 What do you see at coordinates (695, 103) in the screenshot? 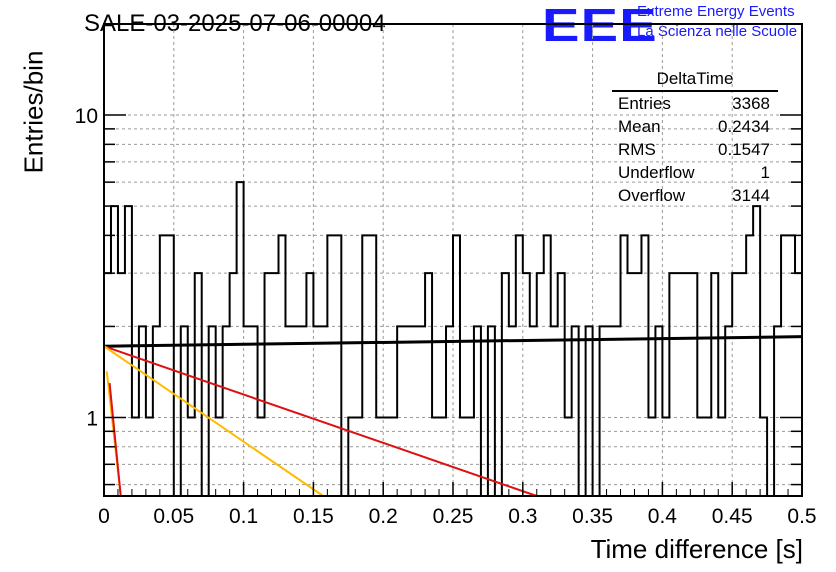
I see `stats-row-entries: Entries 3368` at bounding box center [695, 103].